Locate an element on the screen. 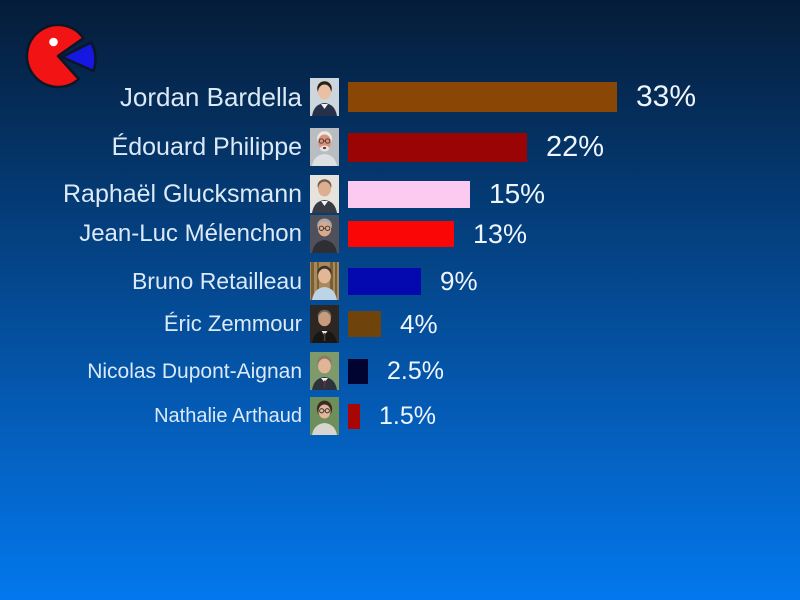 The height and width of the screenshot is (600, 800). candidate-name: Édouard Philippe is located at coordinates (206, 146).